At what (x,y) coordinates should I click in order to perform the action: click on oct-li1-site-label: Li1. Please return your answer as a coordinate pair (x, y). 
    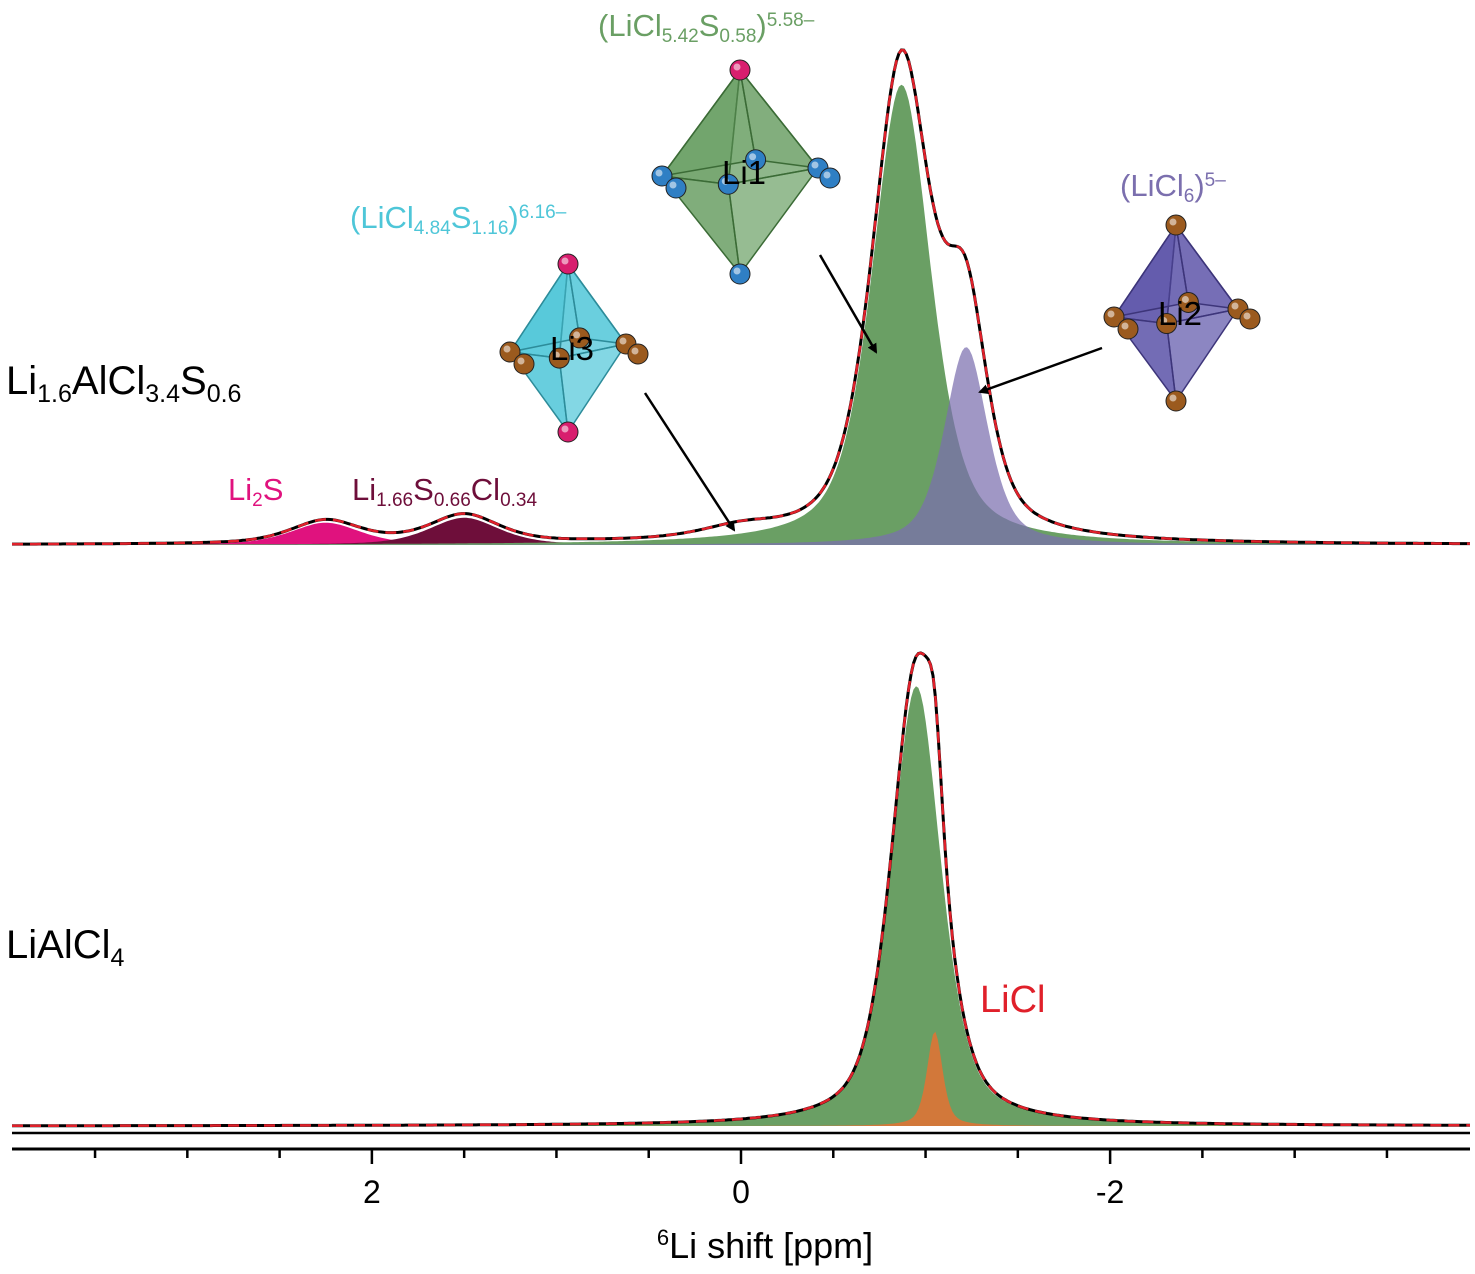
    Looking at the image, I should click on (744, 172).